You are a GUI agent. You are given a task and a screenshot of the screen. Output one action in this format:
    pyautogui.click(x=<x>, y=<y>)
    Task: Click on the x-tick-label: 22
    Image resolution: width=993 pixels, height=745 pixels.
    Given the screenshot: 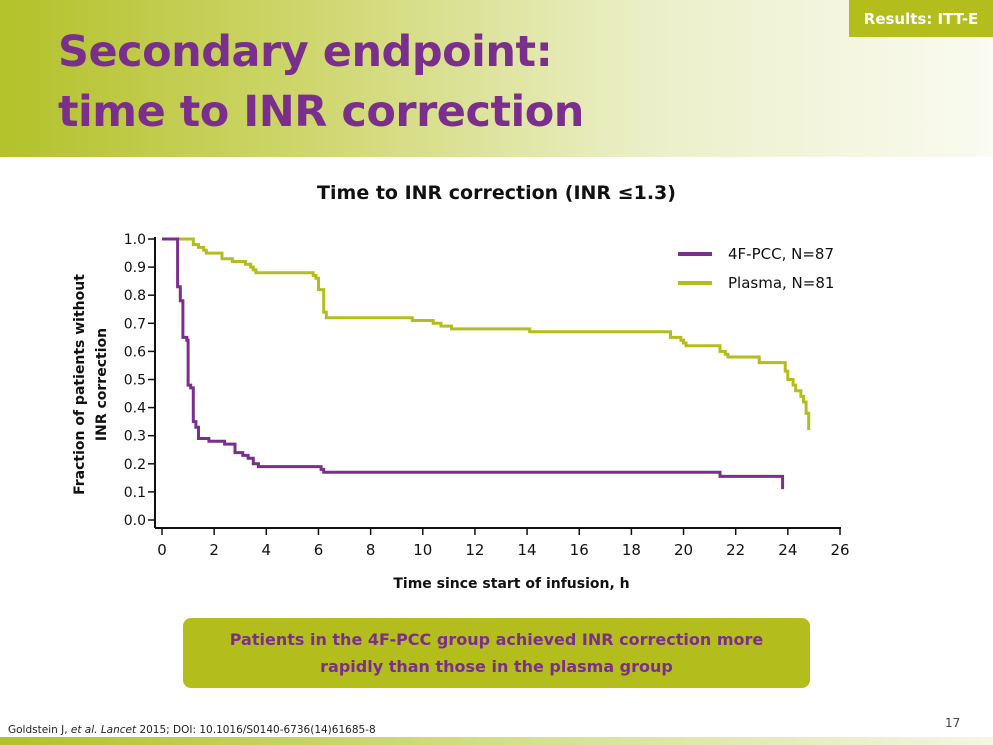 What is the action you would take?
    pyautogui.click(x=735, y=550)
    